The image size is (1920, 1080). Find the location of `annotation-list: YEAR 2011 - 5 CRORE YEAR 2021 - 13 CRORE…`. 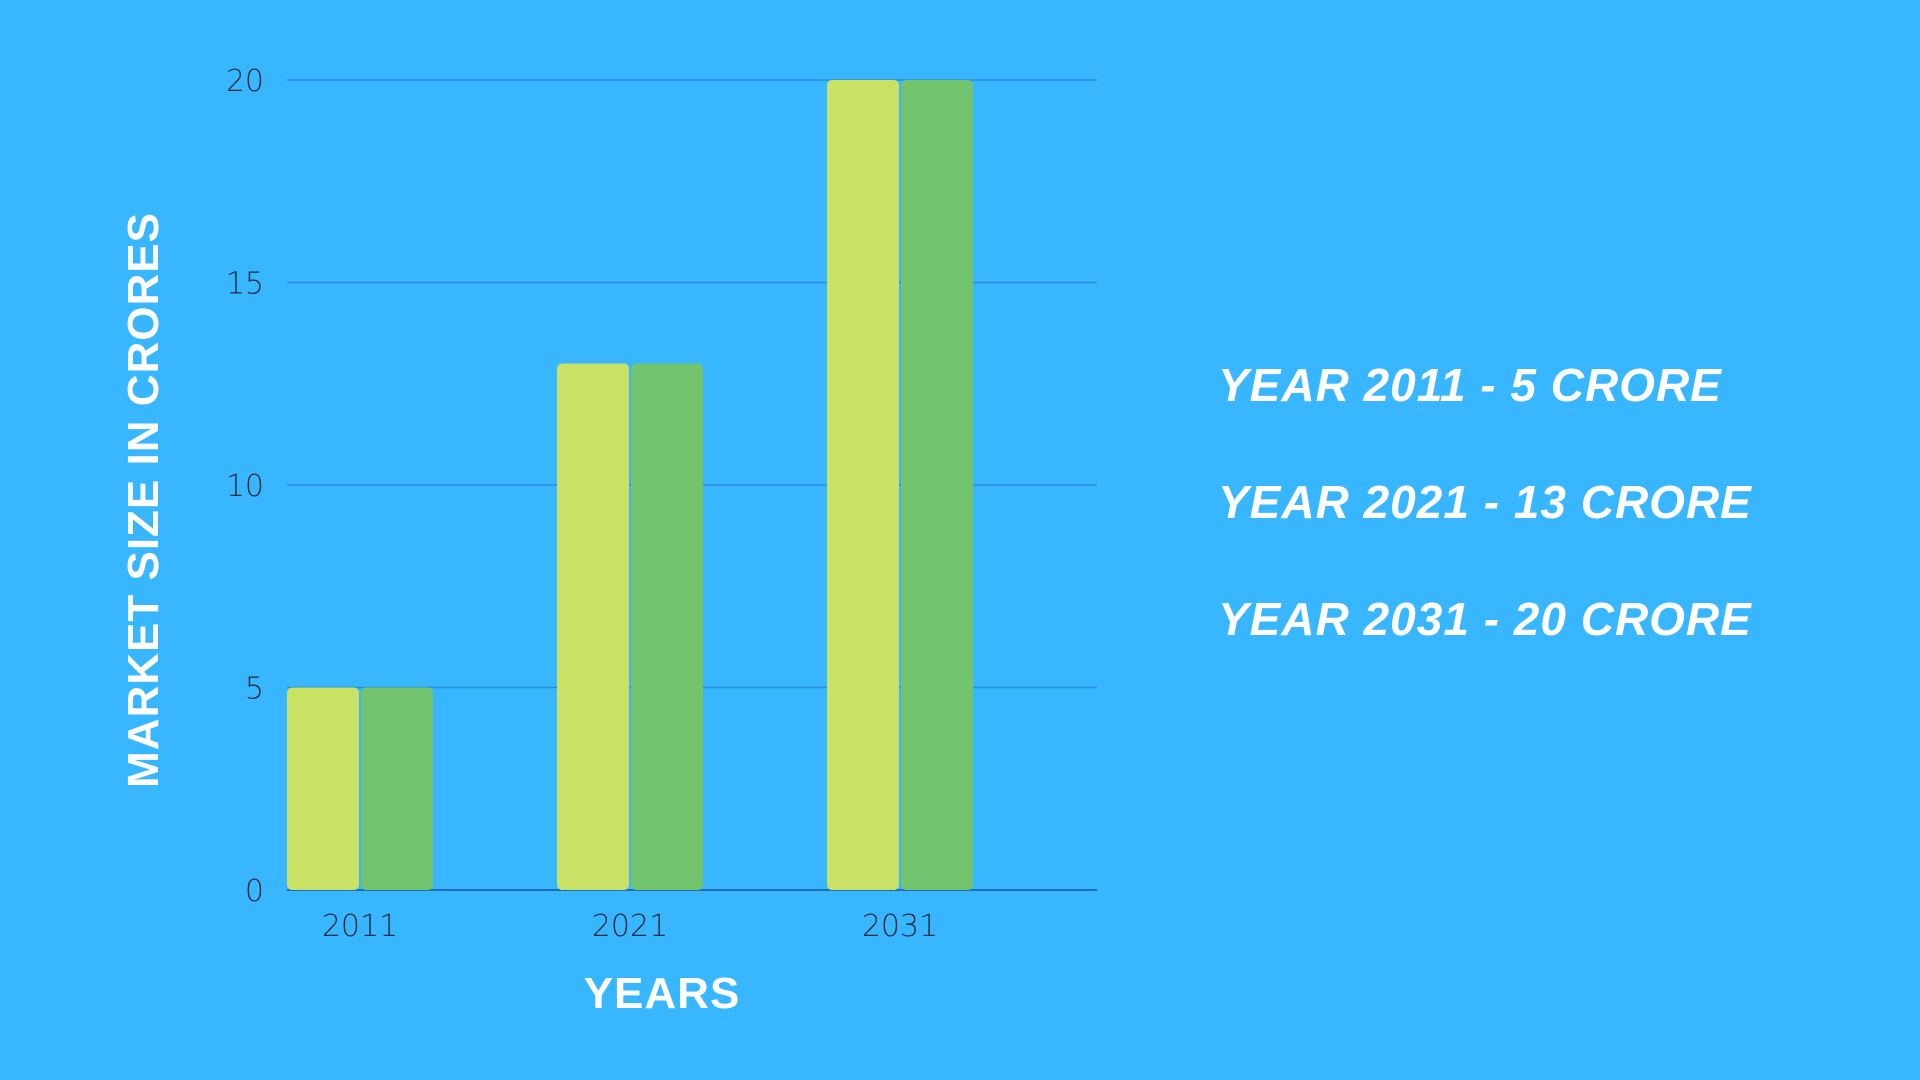

annotation-list: YEAR 2011 - 5 CRORE YEAR 2021 - 13 CRORE… is located at coordinates (1485, 530).